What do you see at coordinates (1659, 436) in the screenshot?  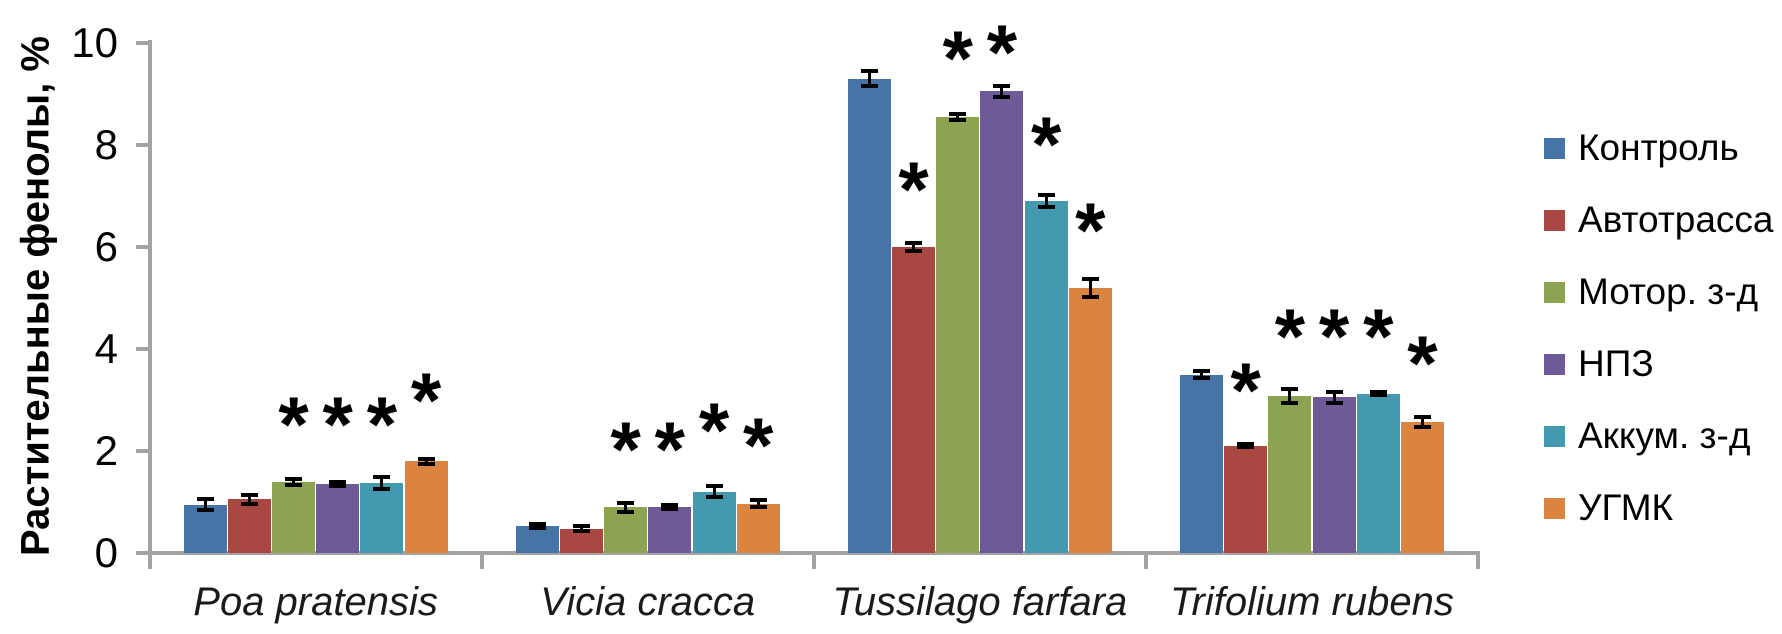 I see `legend-item: Аккум. з-д` at bounding box center [1659, 436].